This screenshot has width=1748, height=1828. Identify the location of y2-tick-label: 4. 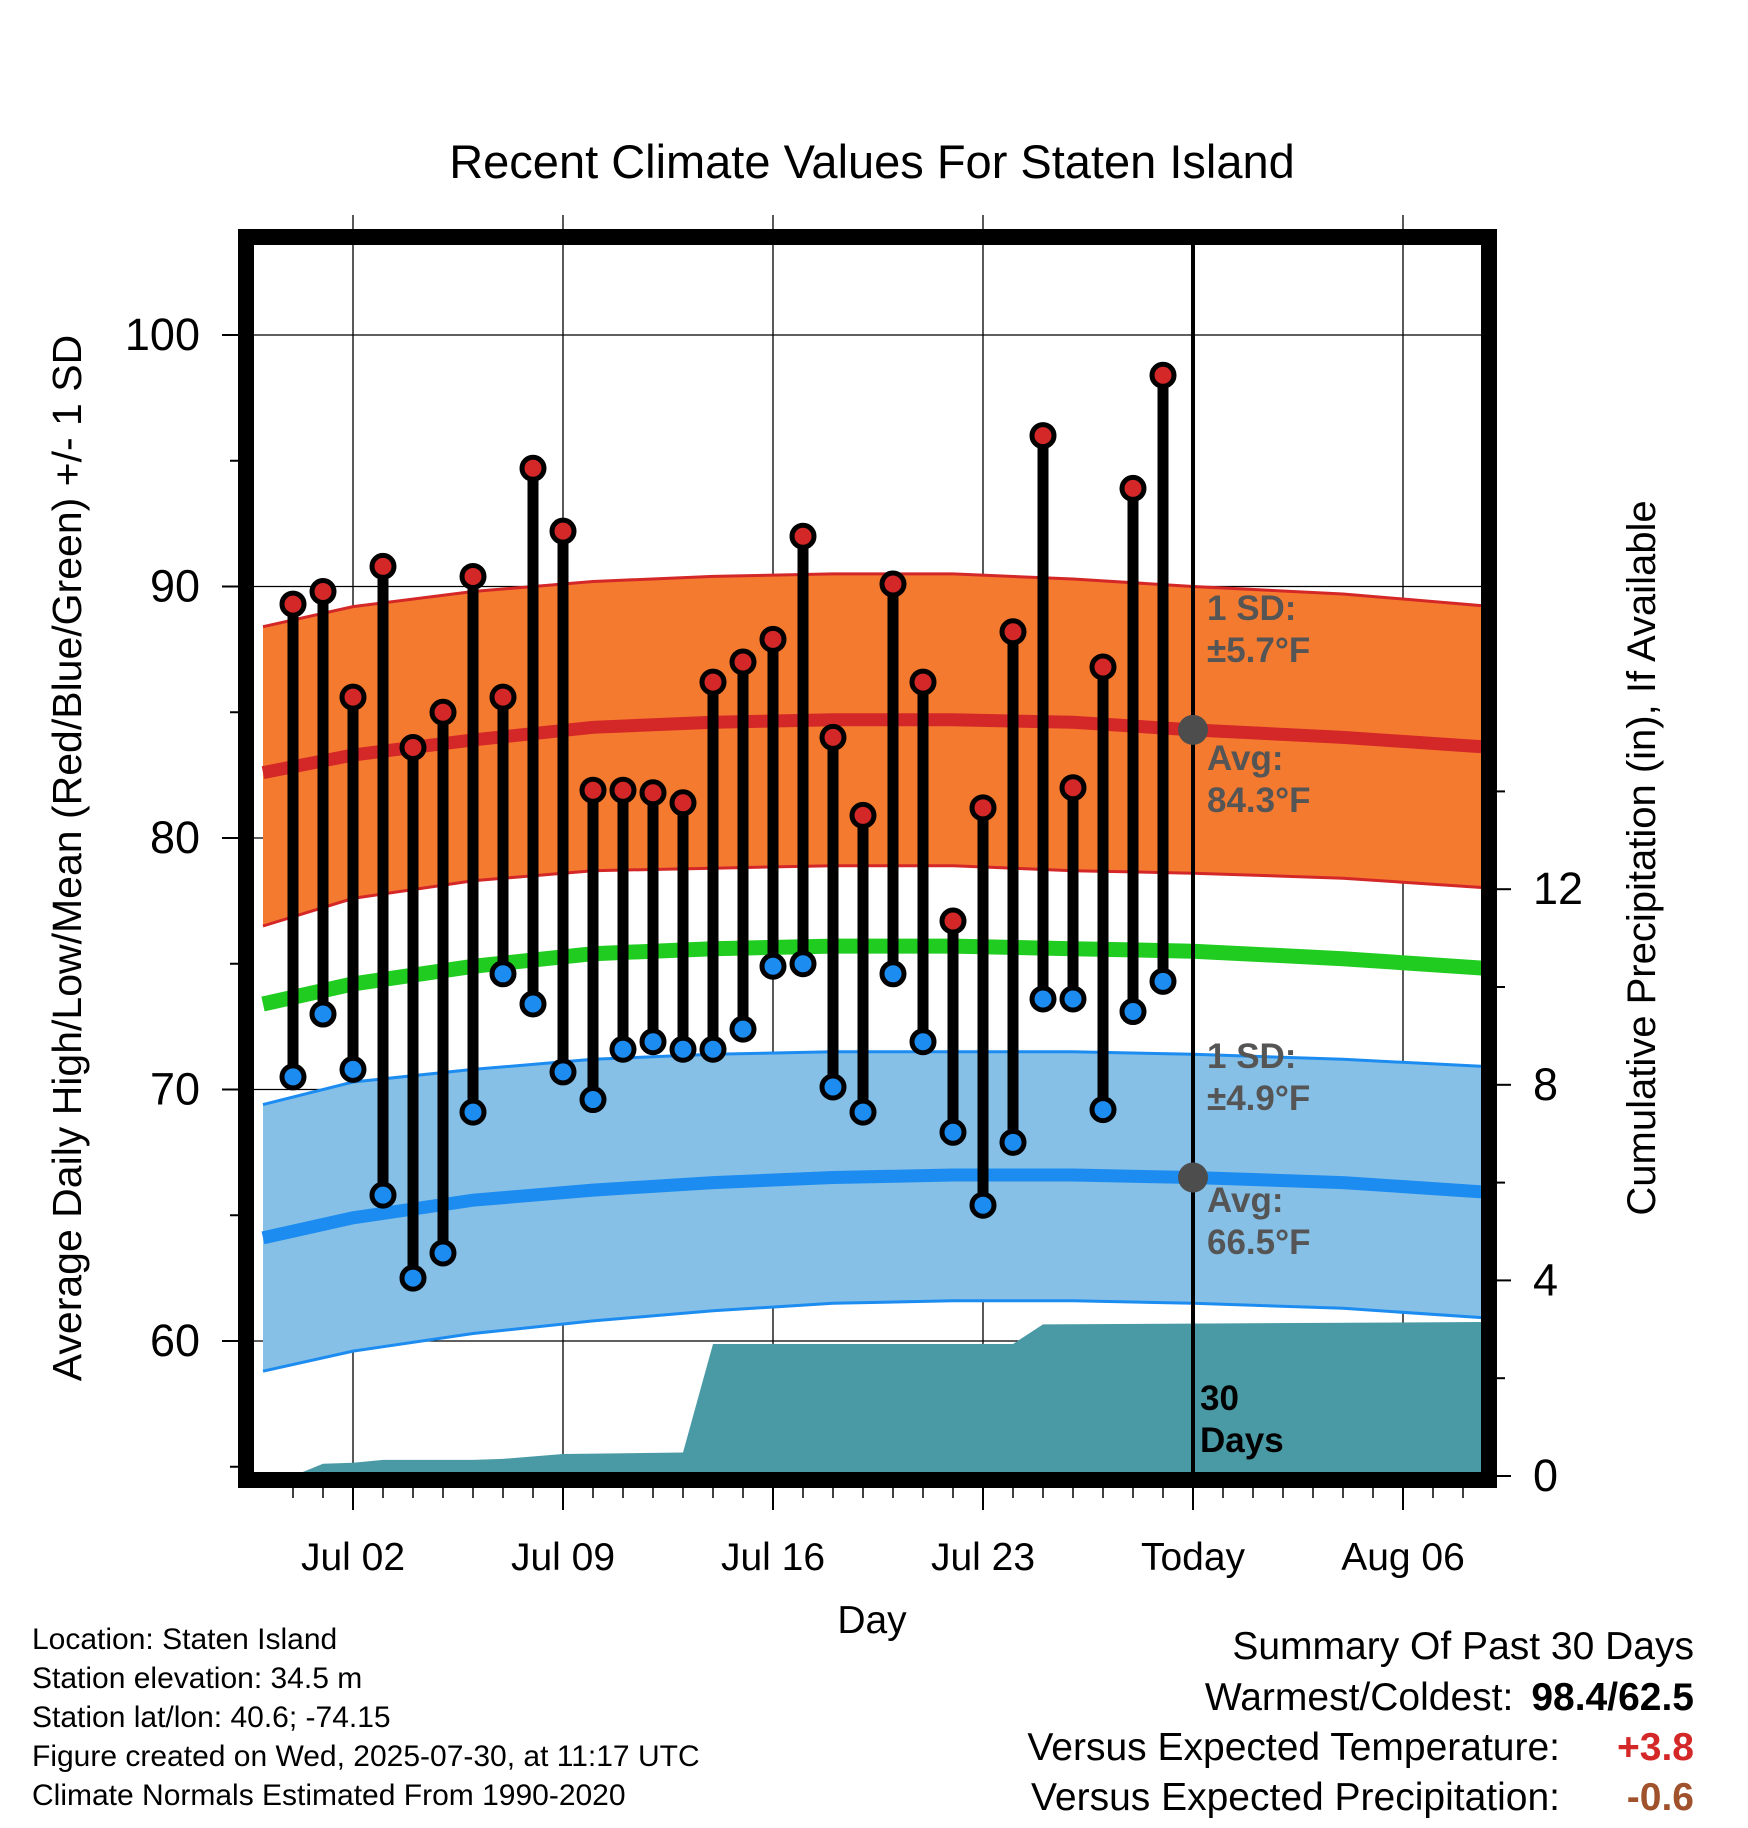
(1545, 1279).